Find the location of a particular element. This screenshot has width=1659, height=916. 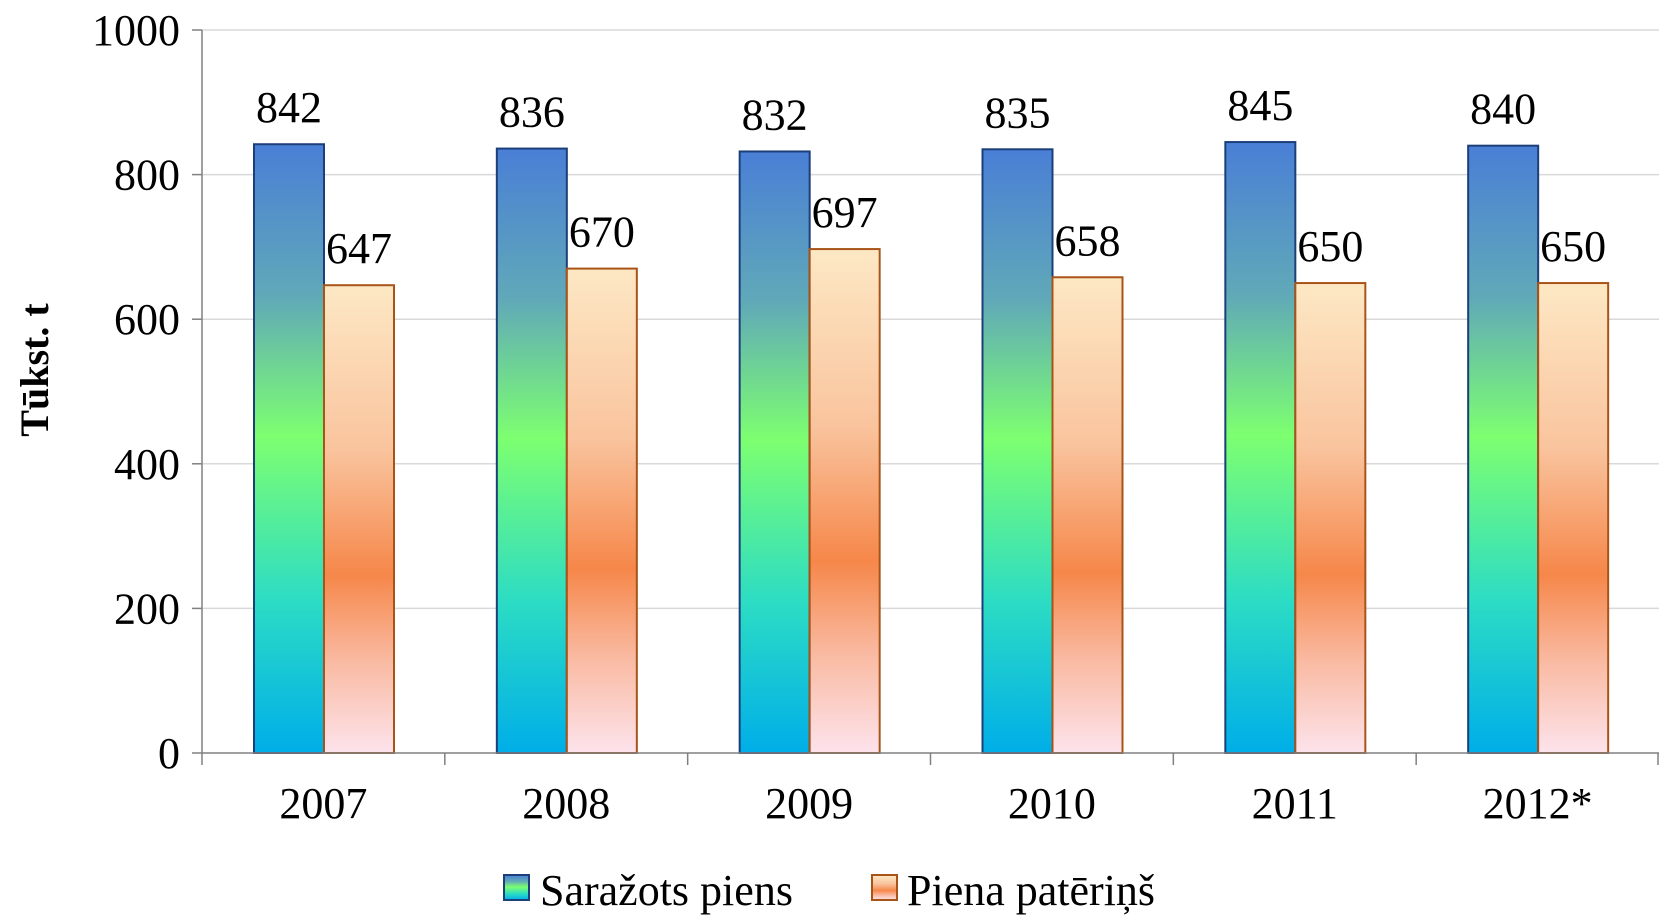

data-label-series-2: 697 is located at coordinates (845, 212).